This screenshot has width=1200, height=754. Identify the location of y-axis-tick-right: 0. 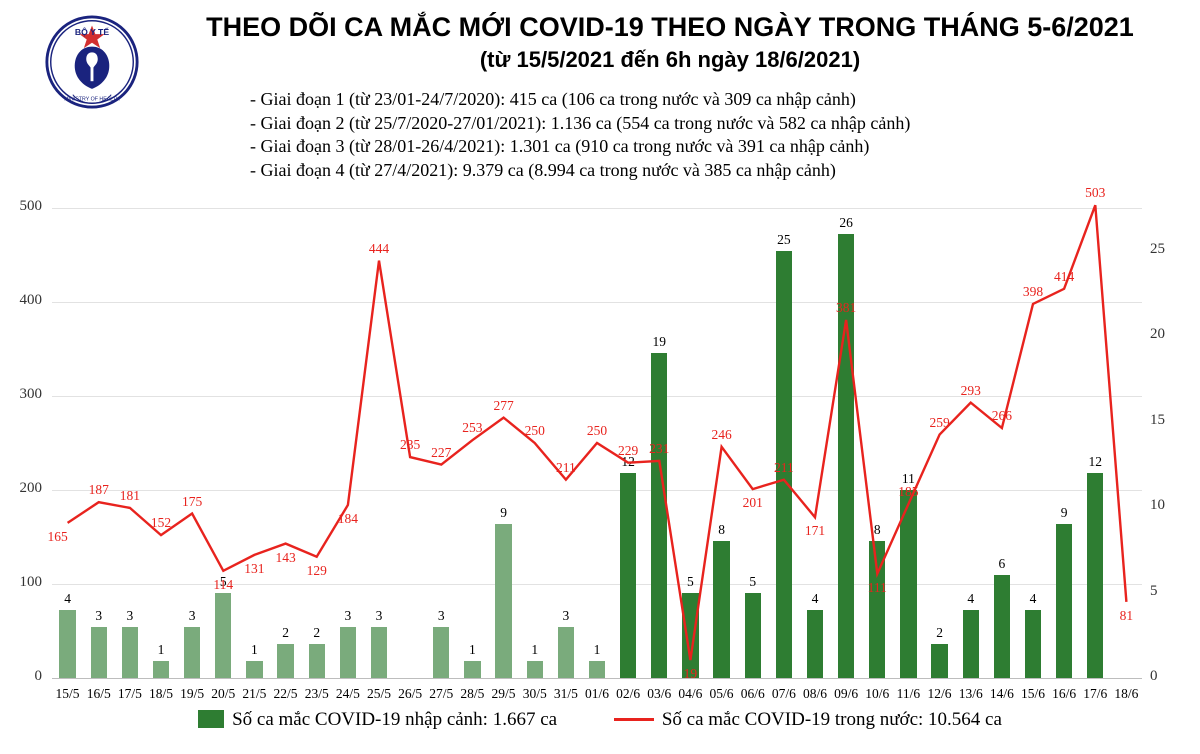
(1154, 676).